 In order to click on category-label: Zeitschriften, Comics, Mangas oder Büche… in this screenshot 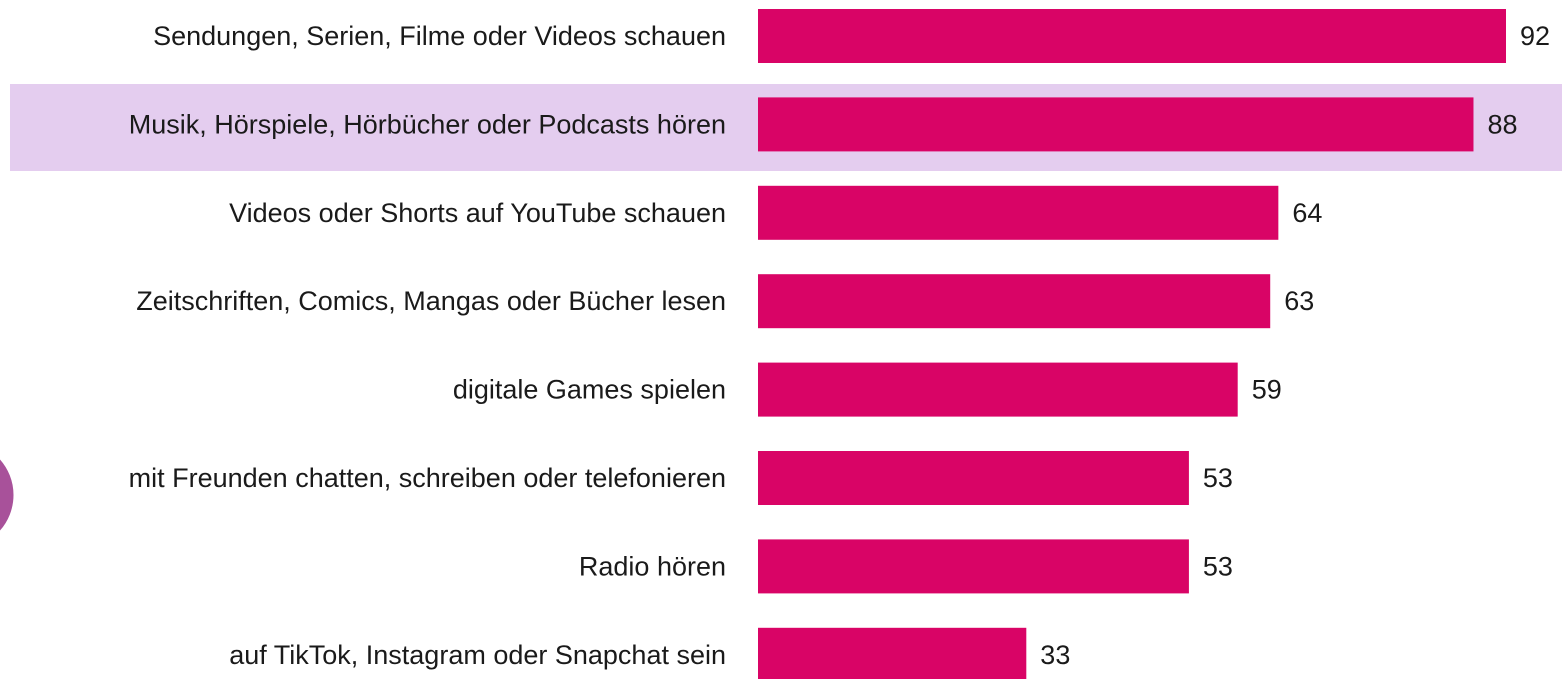, I will do `click(431, 301)`.